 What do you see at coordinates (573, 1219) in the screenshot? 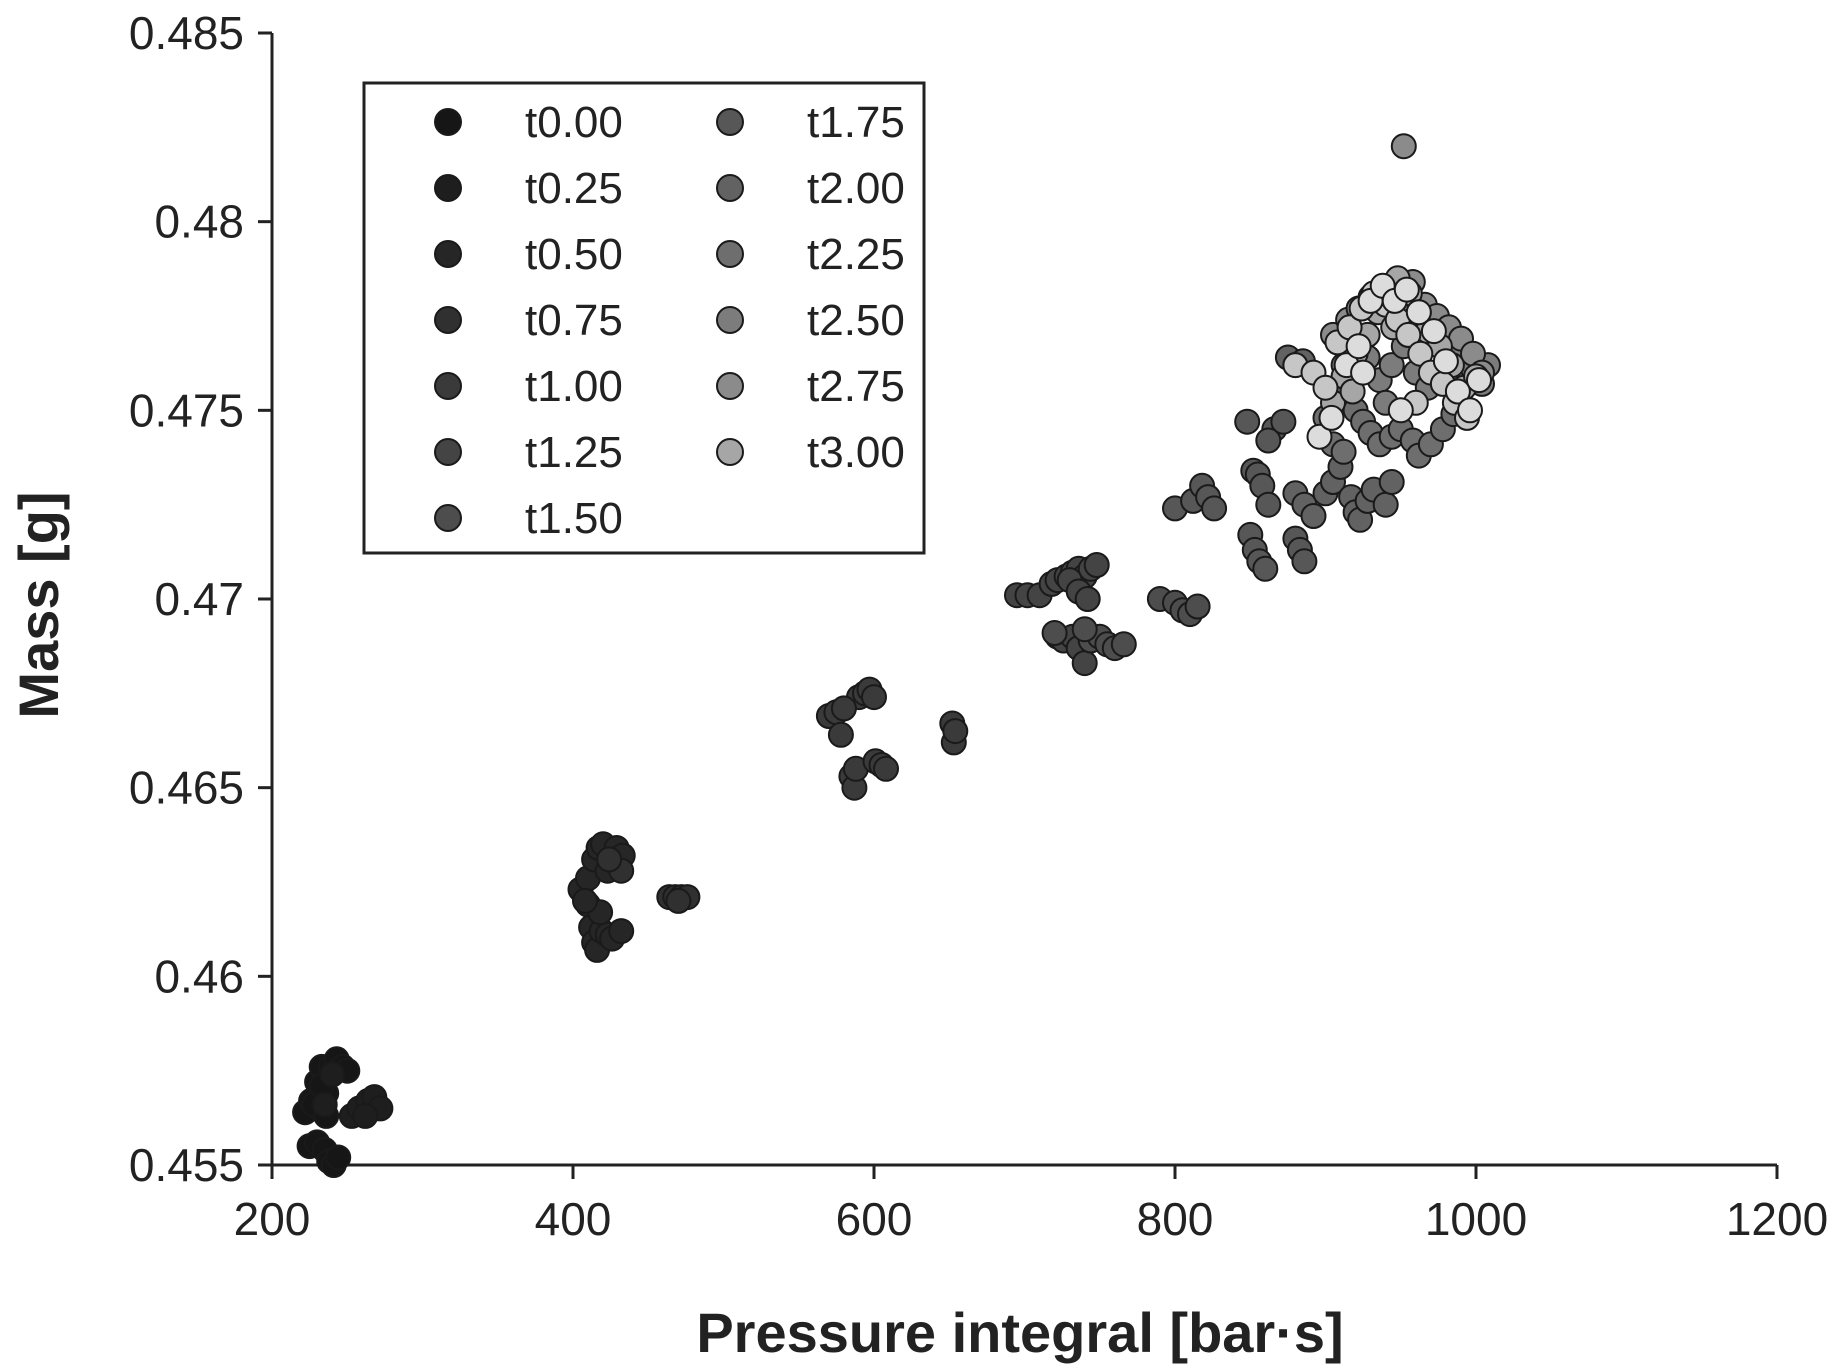
I see `x-tick-label: 400` at bounding box center [573, 1219].